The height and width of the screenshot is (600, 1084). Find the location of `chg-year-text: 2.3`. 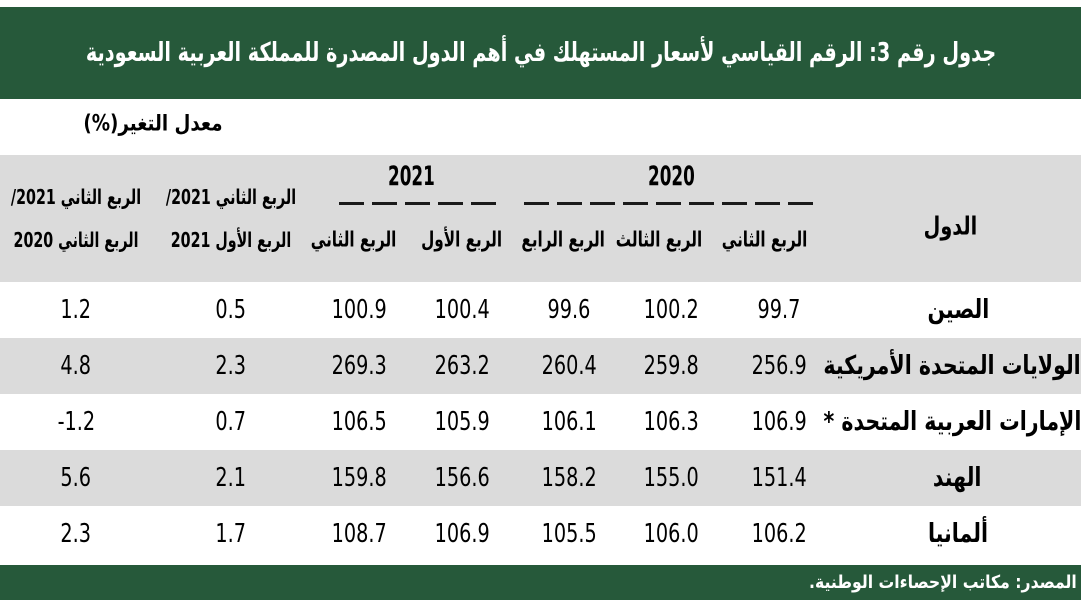

chg-year-text: 2.3 is located at coordinates (76, 534).